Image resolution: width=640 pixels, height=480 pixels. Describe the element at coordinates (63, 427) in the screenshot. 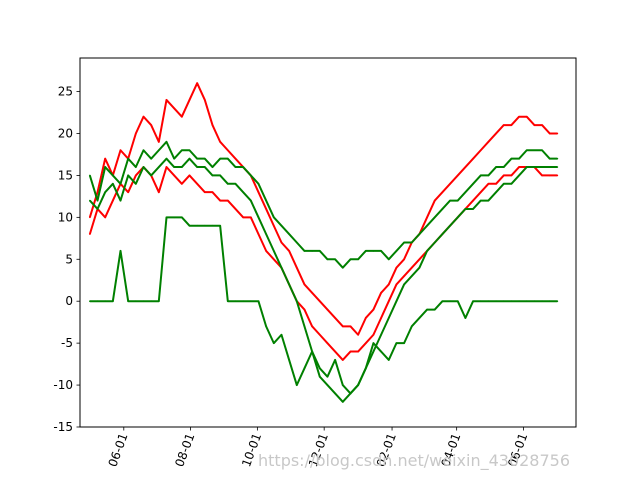

I see `y-tick-label: -15` at that location.